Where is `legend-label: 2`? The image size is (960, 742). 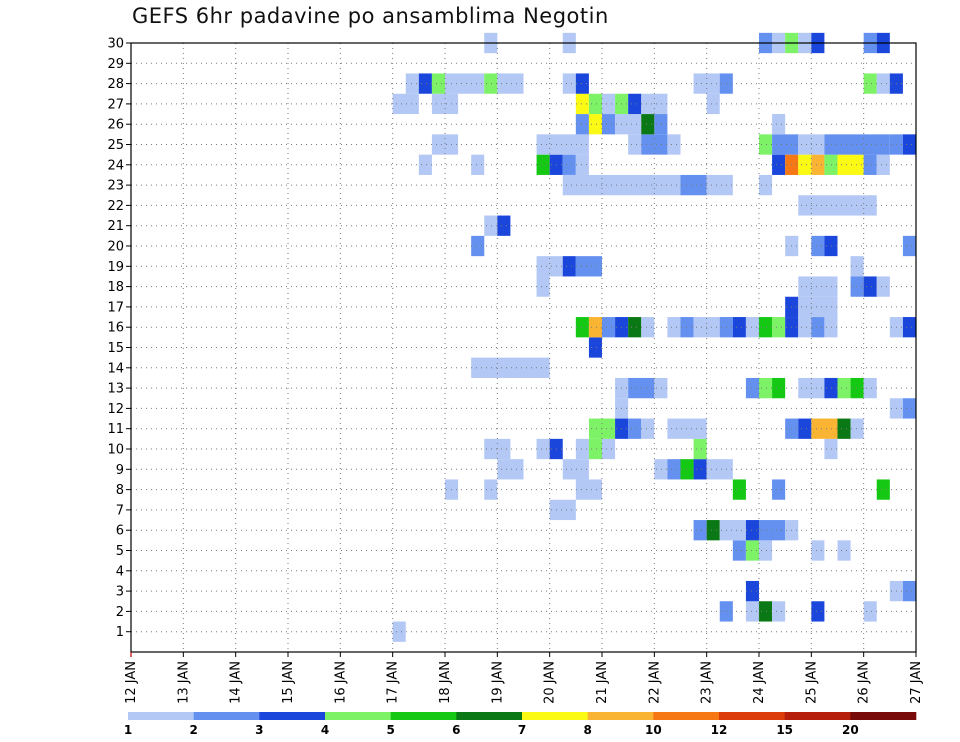
legend-label: 2 is located at coordinates (193, 730).